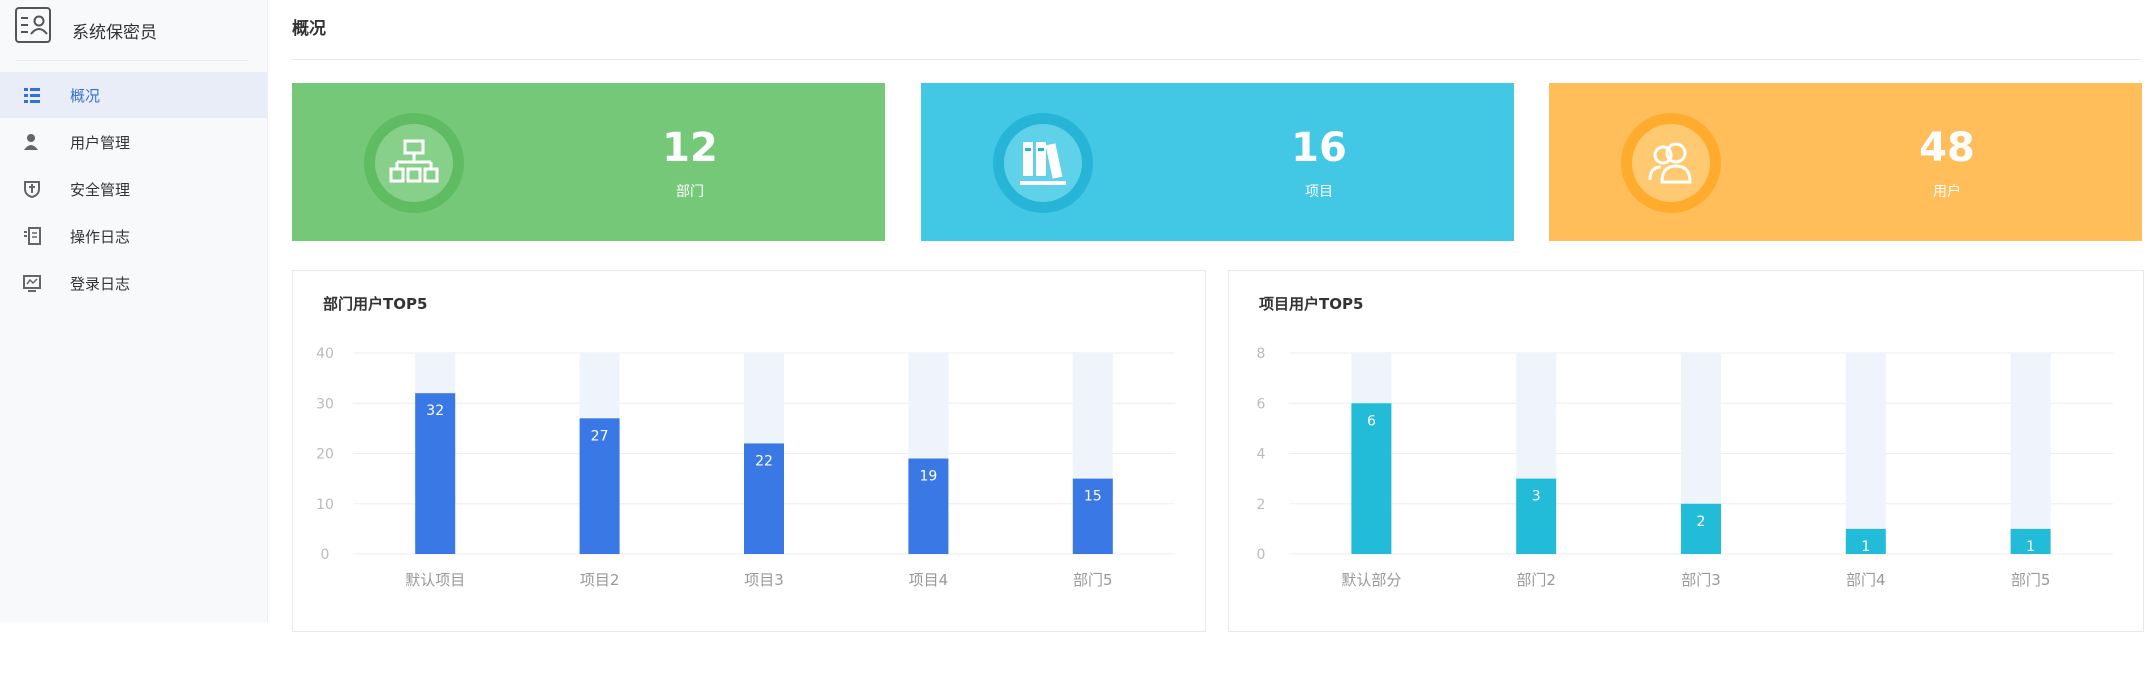  I want to click on page-title: 概况, so click(309, 29).